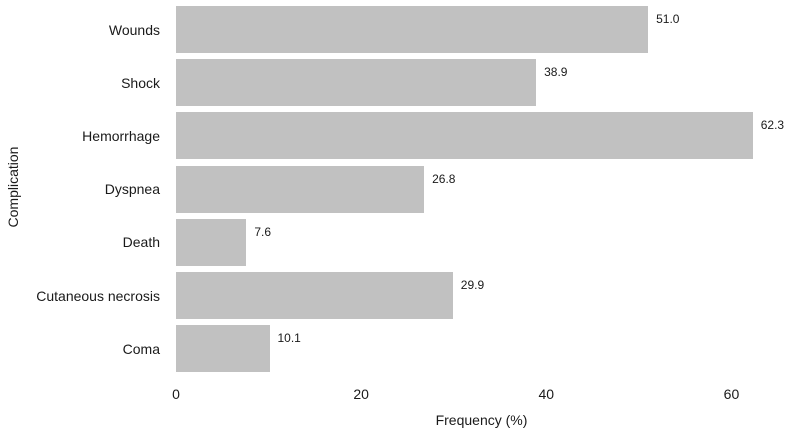 This screenshot has height=437, width=787. Describe the element at coordinates (481, 420) in the screenshot. I see `x-axis-title: Frequency (%)` at that location.